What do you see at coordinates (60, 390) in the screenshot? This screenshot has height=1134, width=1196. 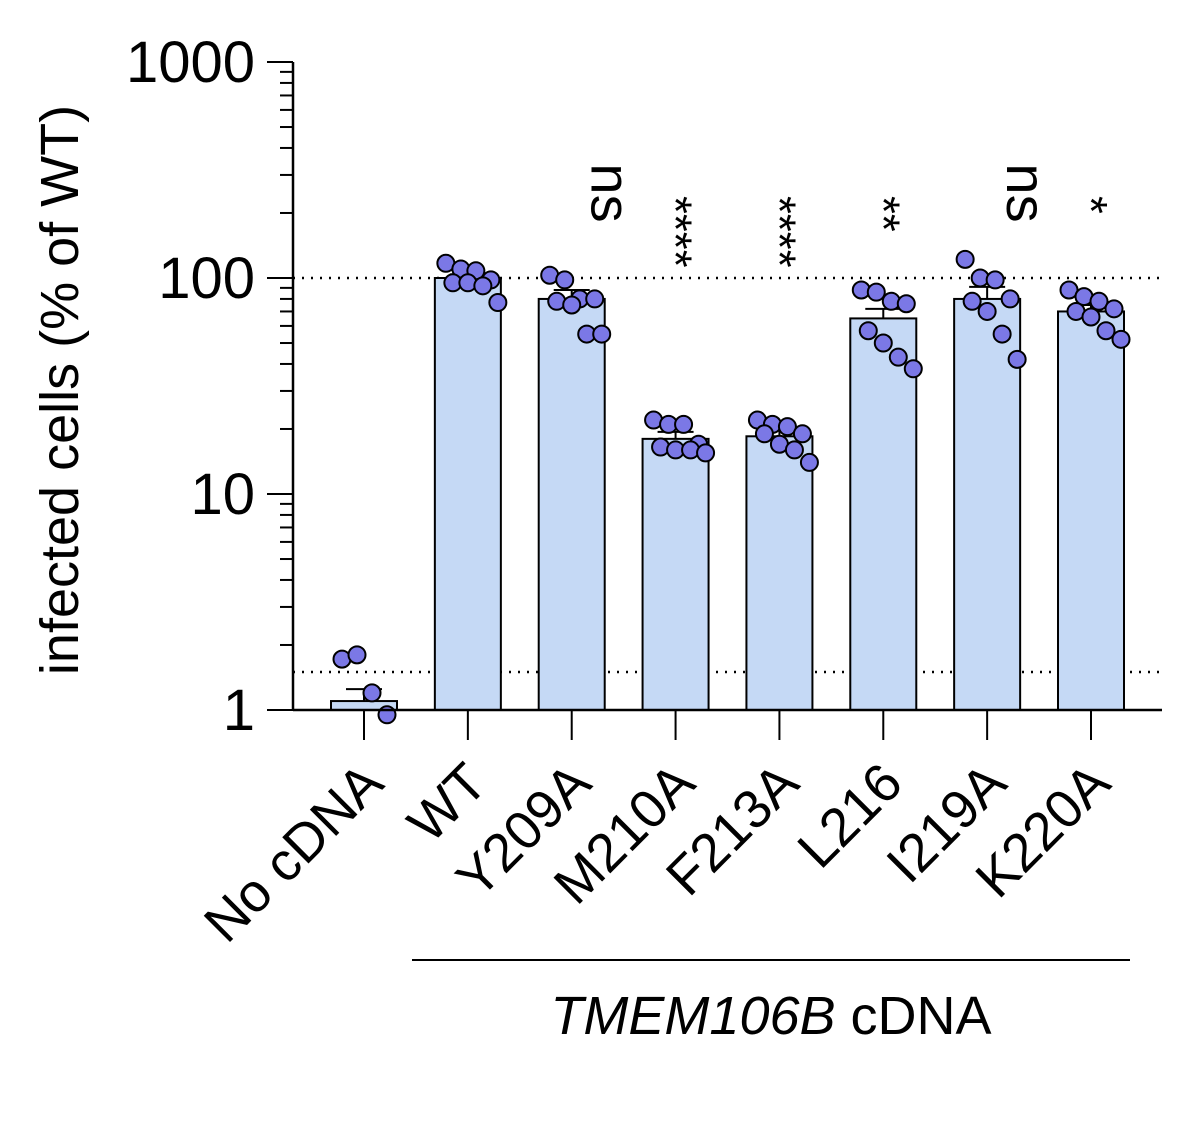 I see `y-axis-label: infected cells (% of WT)` at bounding box center [60, 390].